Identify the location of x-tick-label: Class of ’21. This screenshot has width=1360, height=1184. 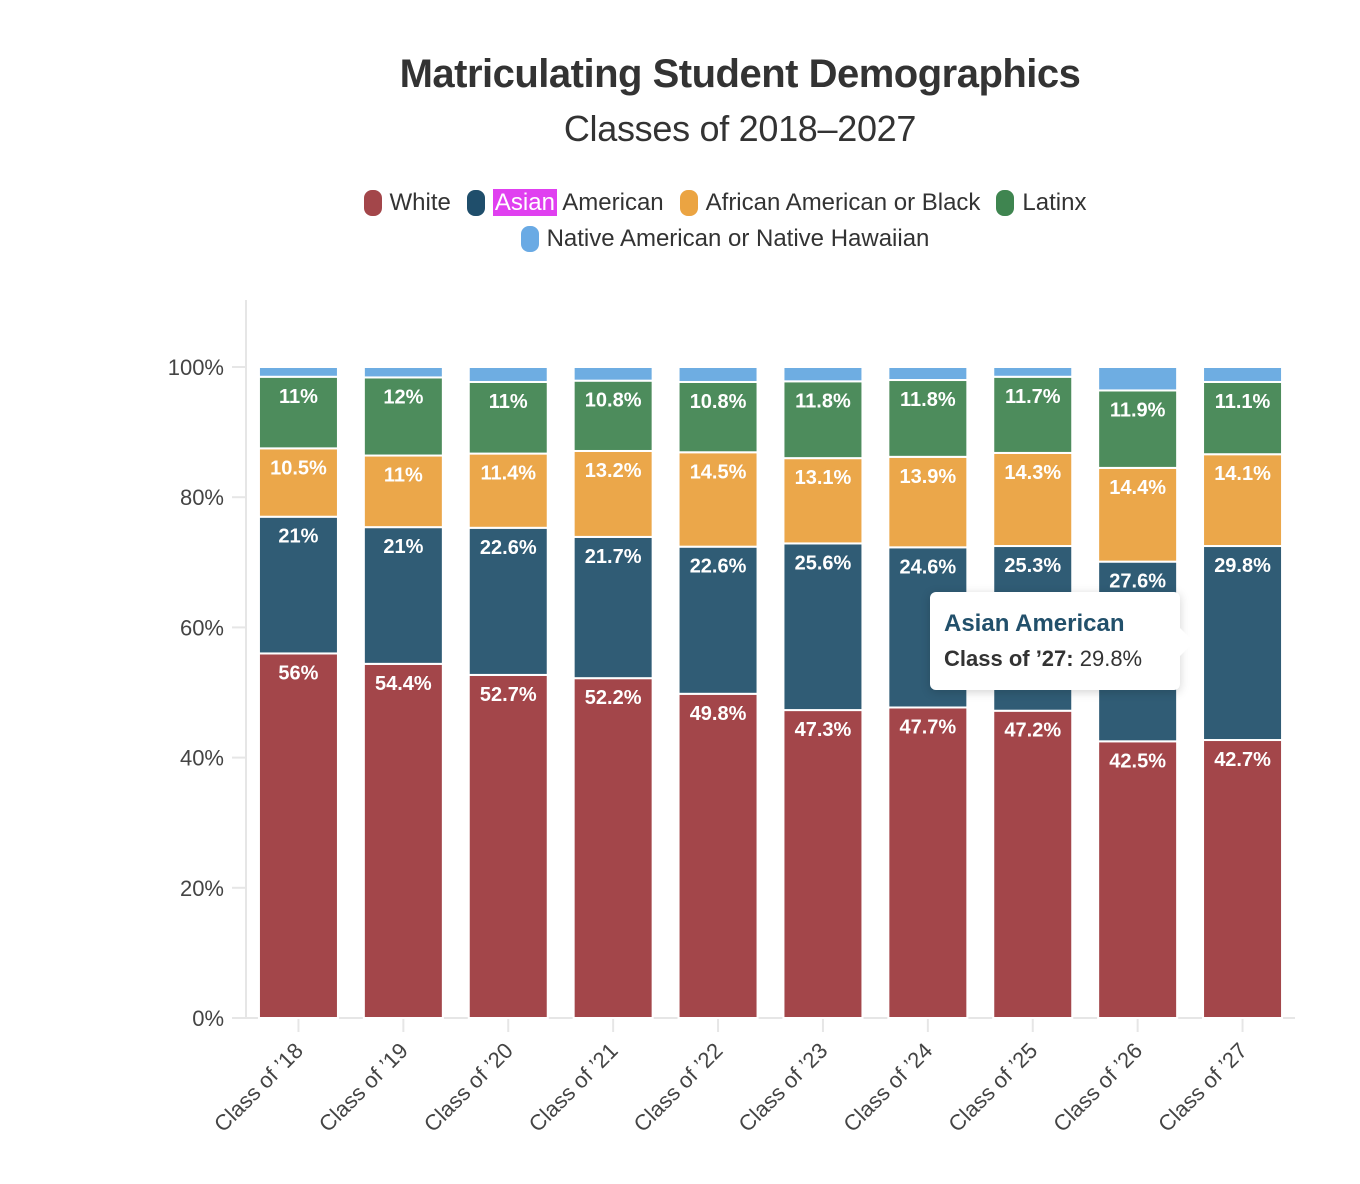
(573, 1087).